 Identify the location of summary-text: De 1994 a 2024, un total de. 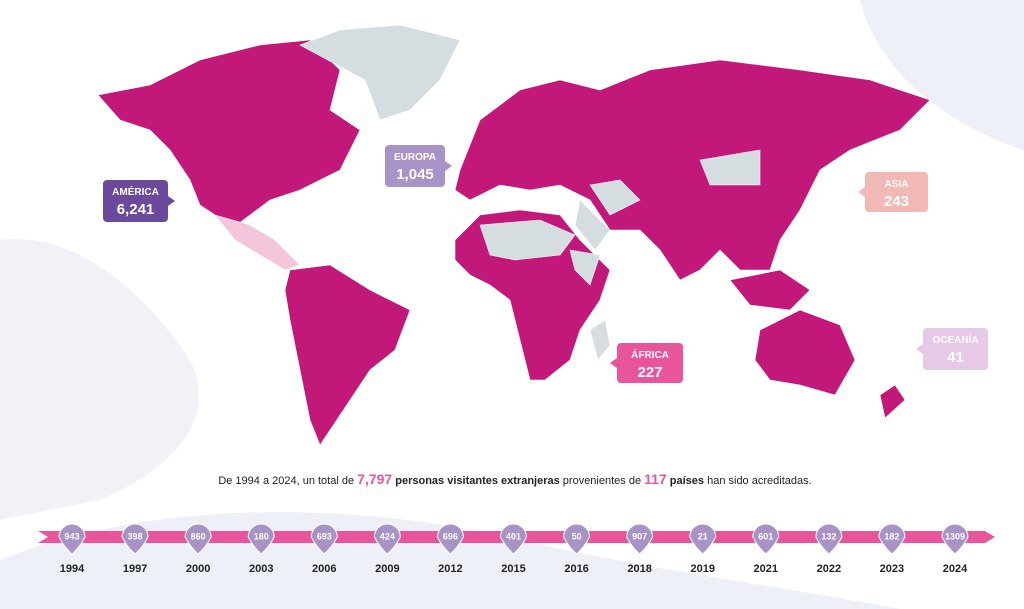
(287, 481).